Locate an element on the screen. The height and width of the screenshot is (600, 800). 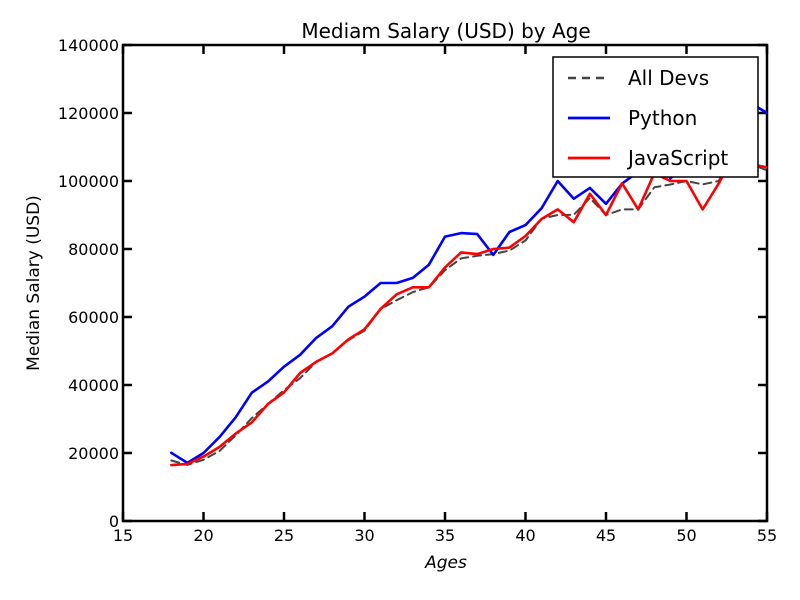
chart-title: Mediam Salary (USD) by Age is located at coordinates (445, 31).